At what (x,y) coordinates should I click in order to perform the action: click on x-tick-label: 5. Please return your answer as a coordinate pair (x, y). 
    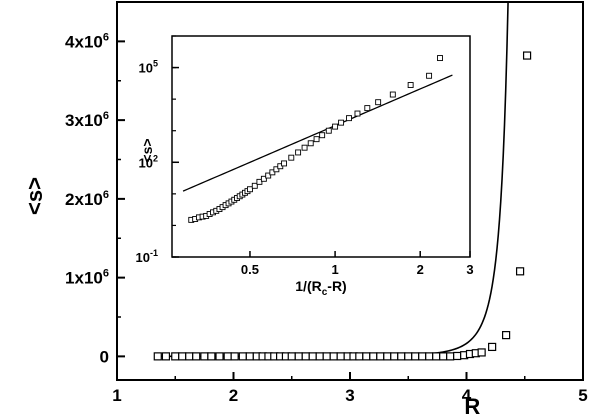
    Looking at the image, I should click on (582, 395).